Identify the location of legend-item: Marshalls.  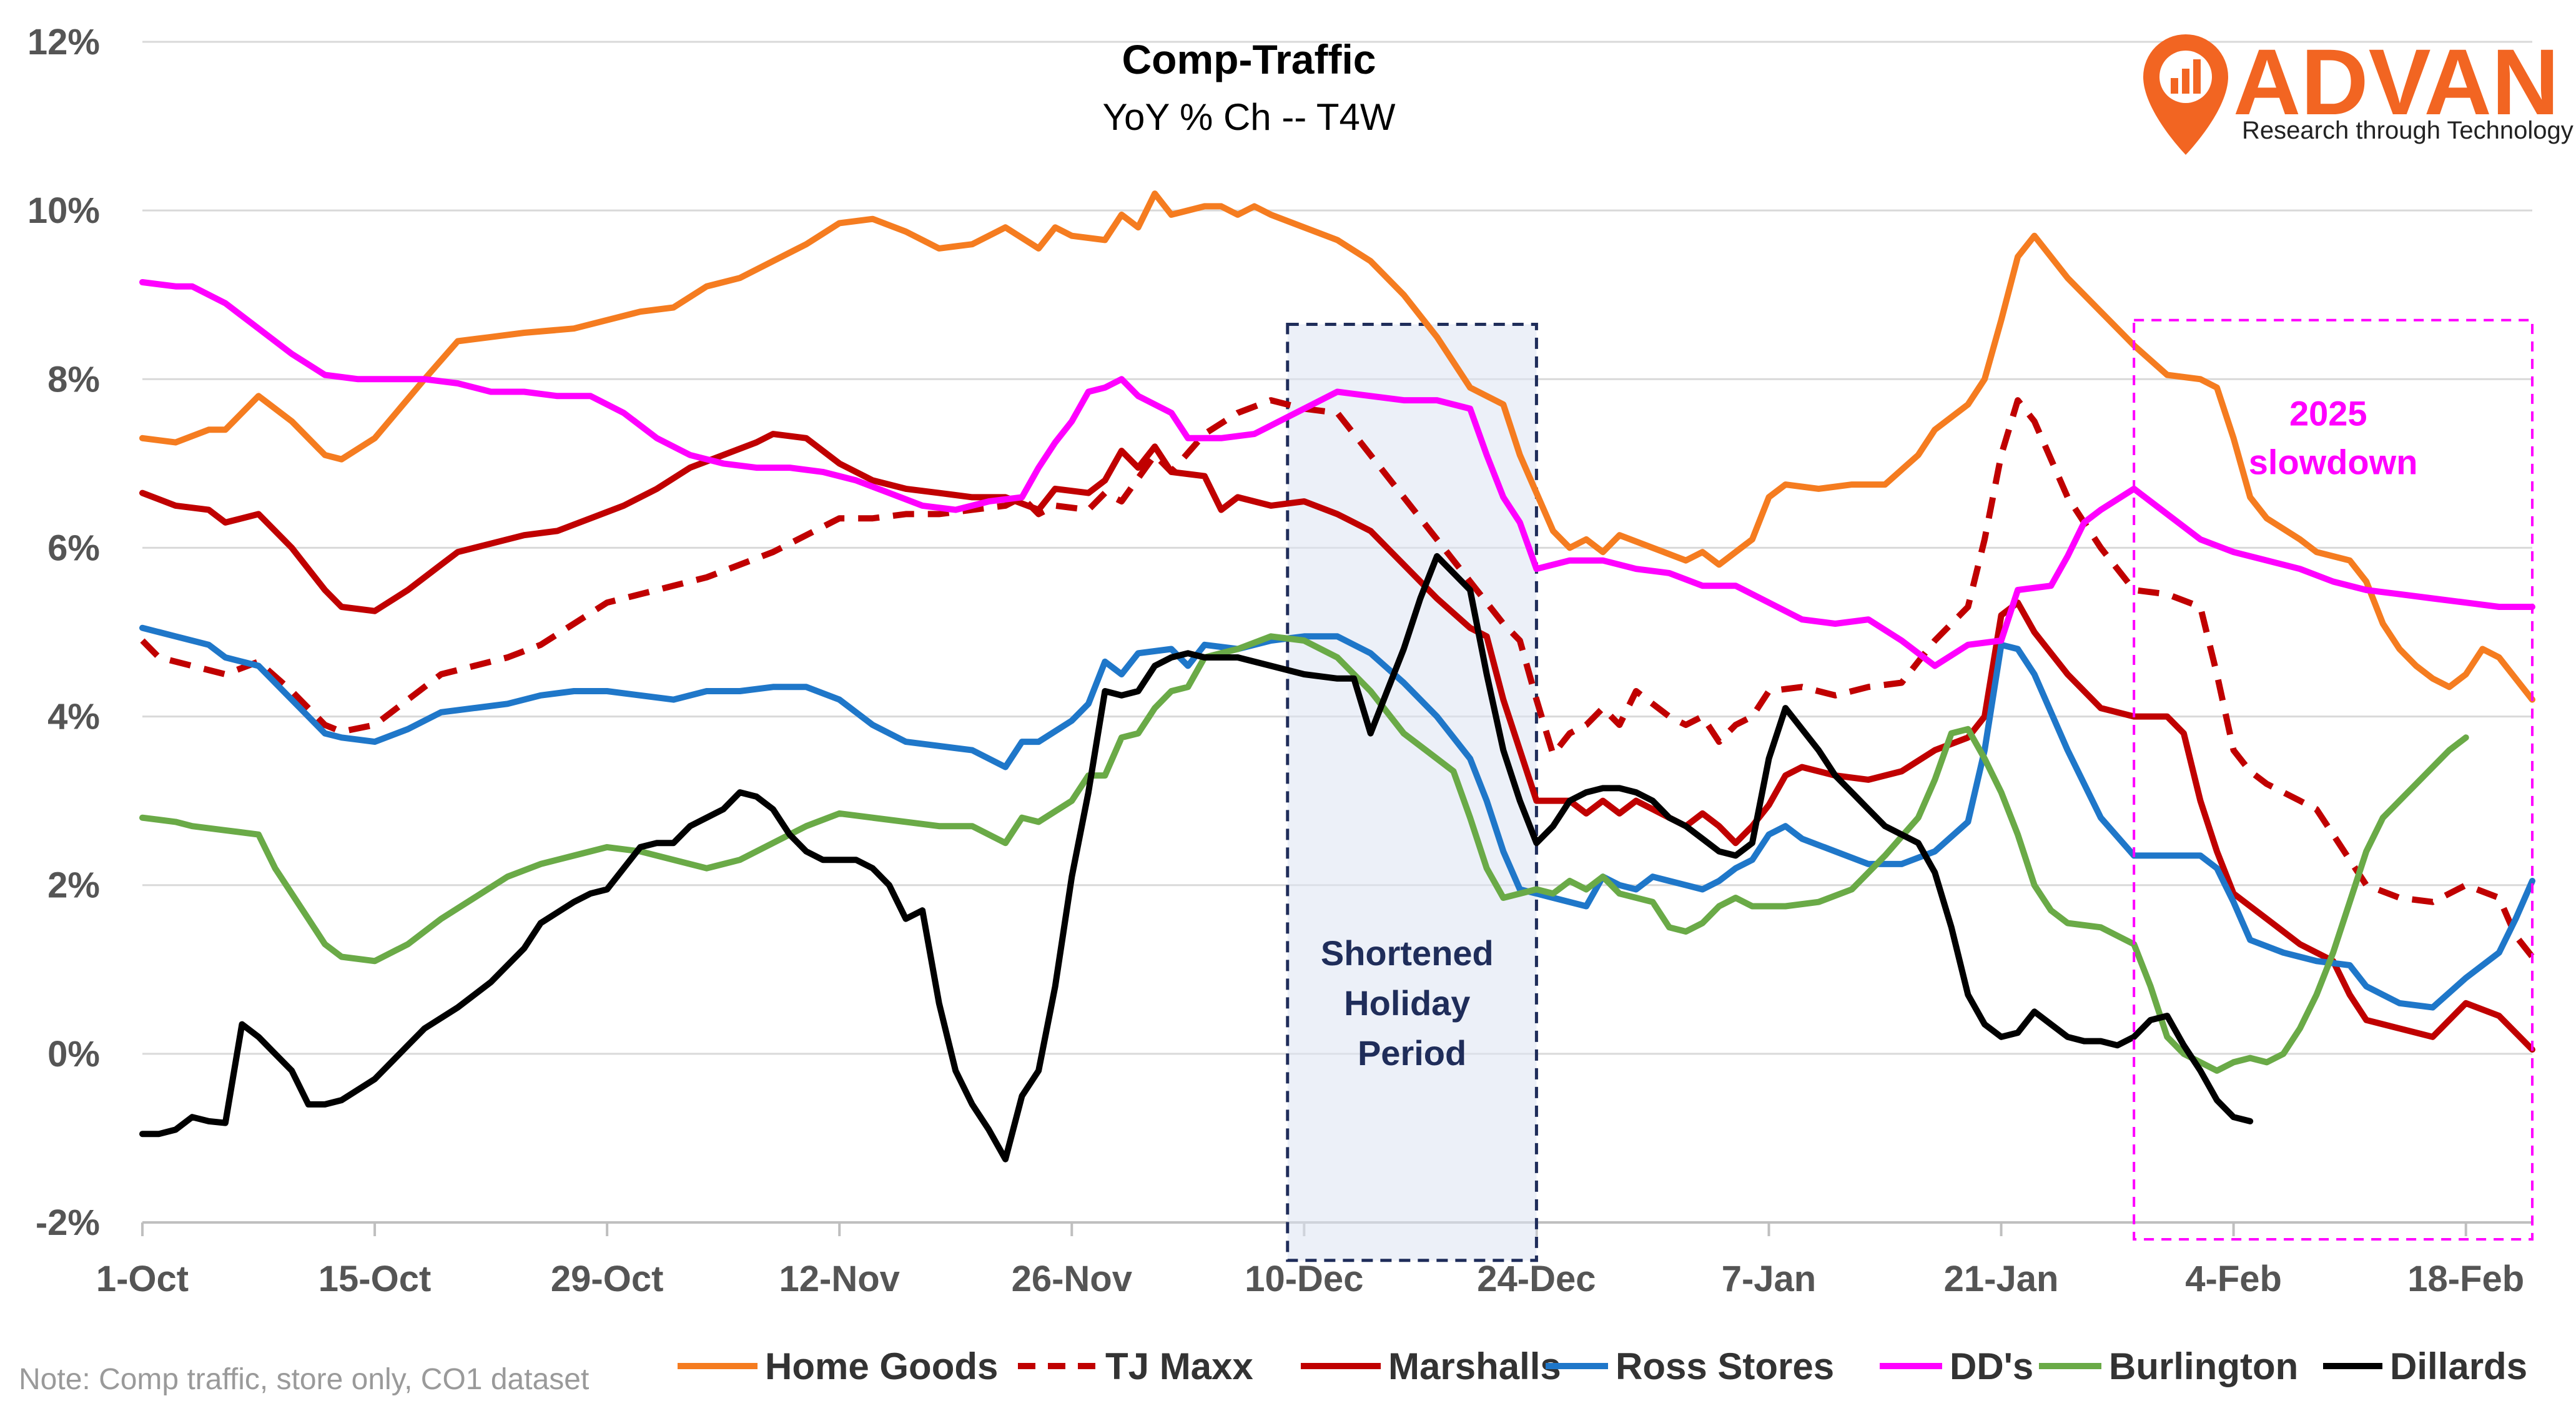
(1431, 1366).